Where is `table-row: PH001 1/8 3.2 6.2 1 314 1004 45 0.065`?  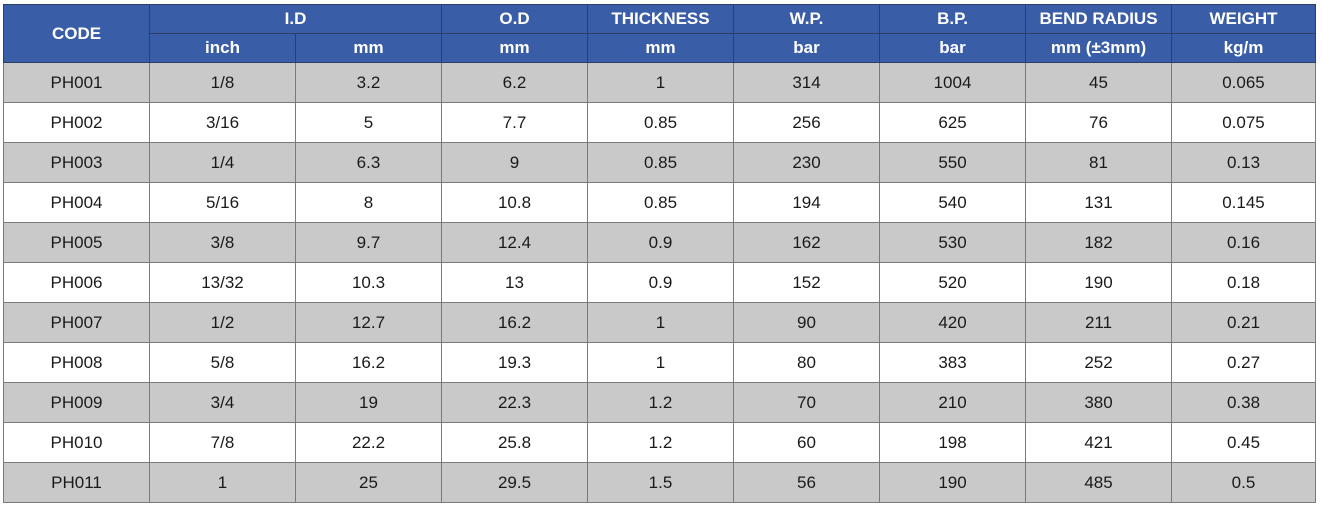
table-row: PH001 1/8 3.2 6.2 1 314 1004 45 0.065 is located at coordinates (659, 82).